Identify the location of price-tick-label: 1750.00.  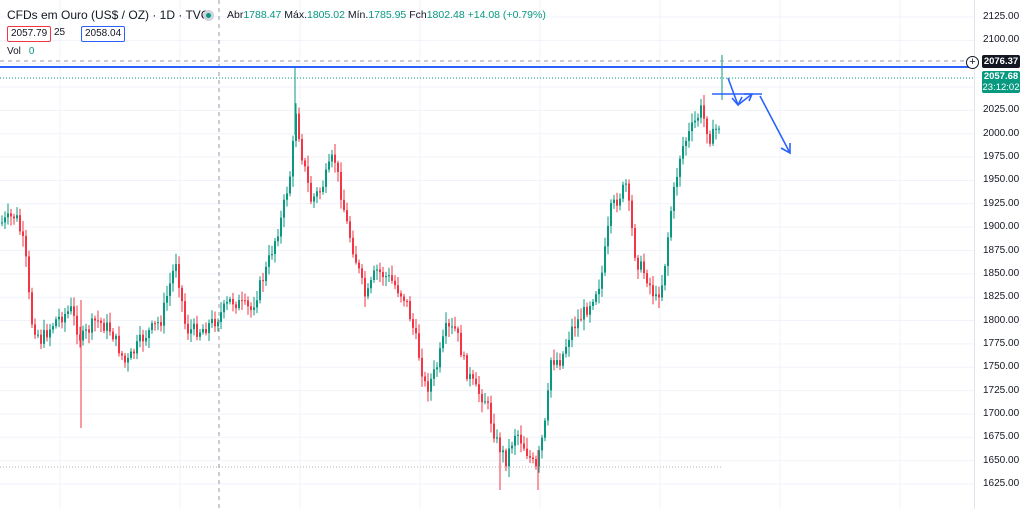
(1001, 367).